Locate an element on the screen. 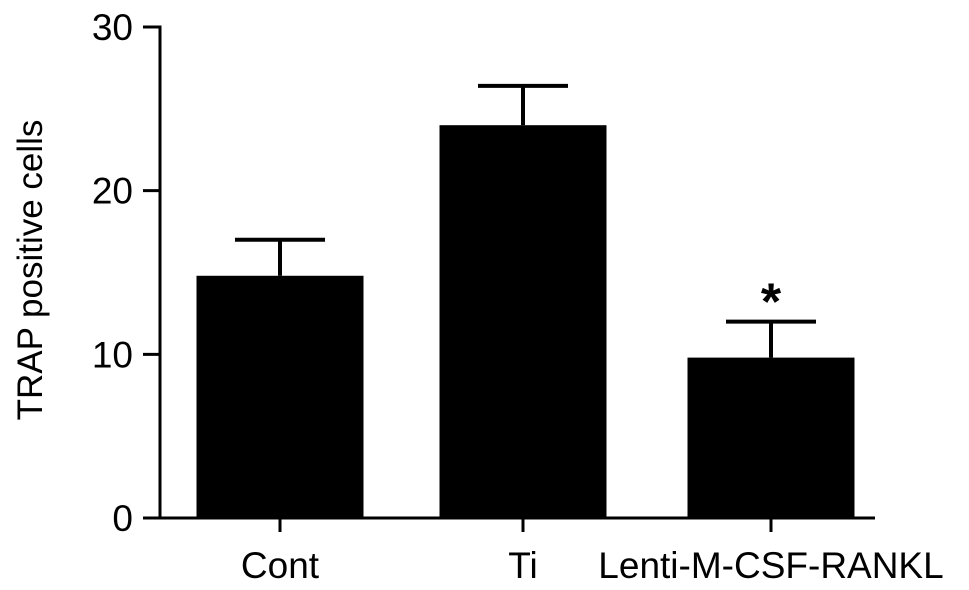 The width and height of the screenshot is (969, 590). x-tick-label: Cont is located at coordinates (280, 565).